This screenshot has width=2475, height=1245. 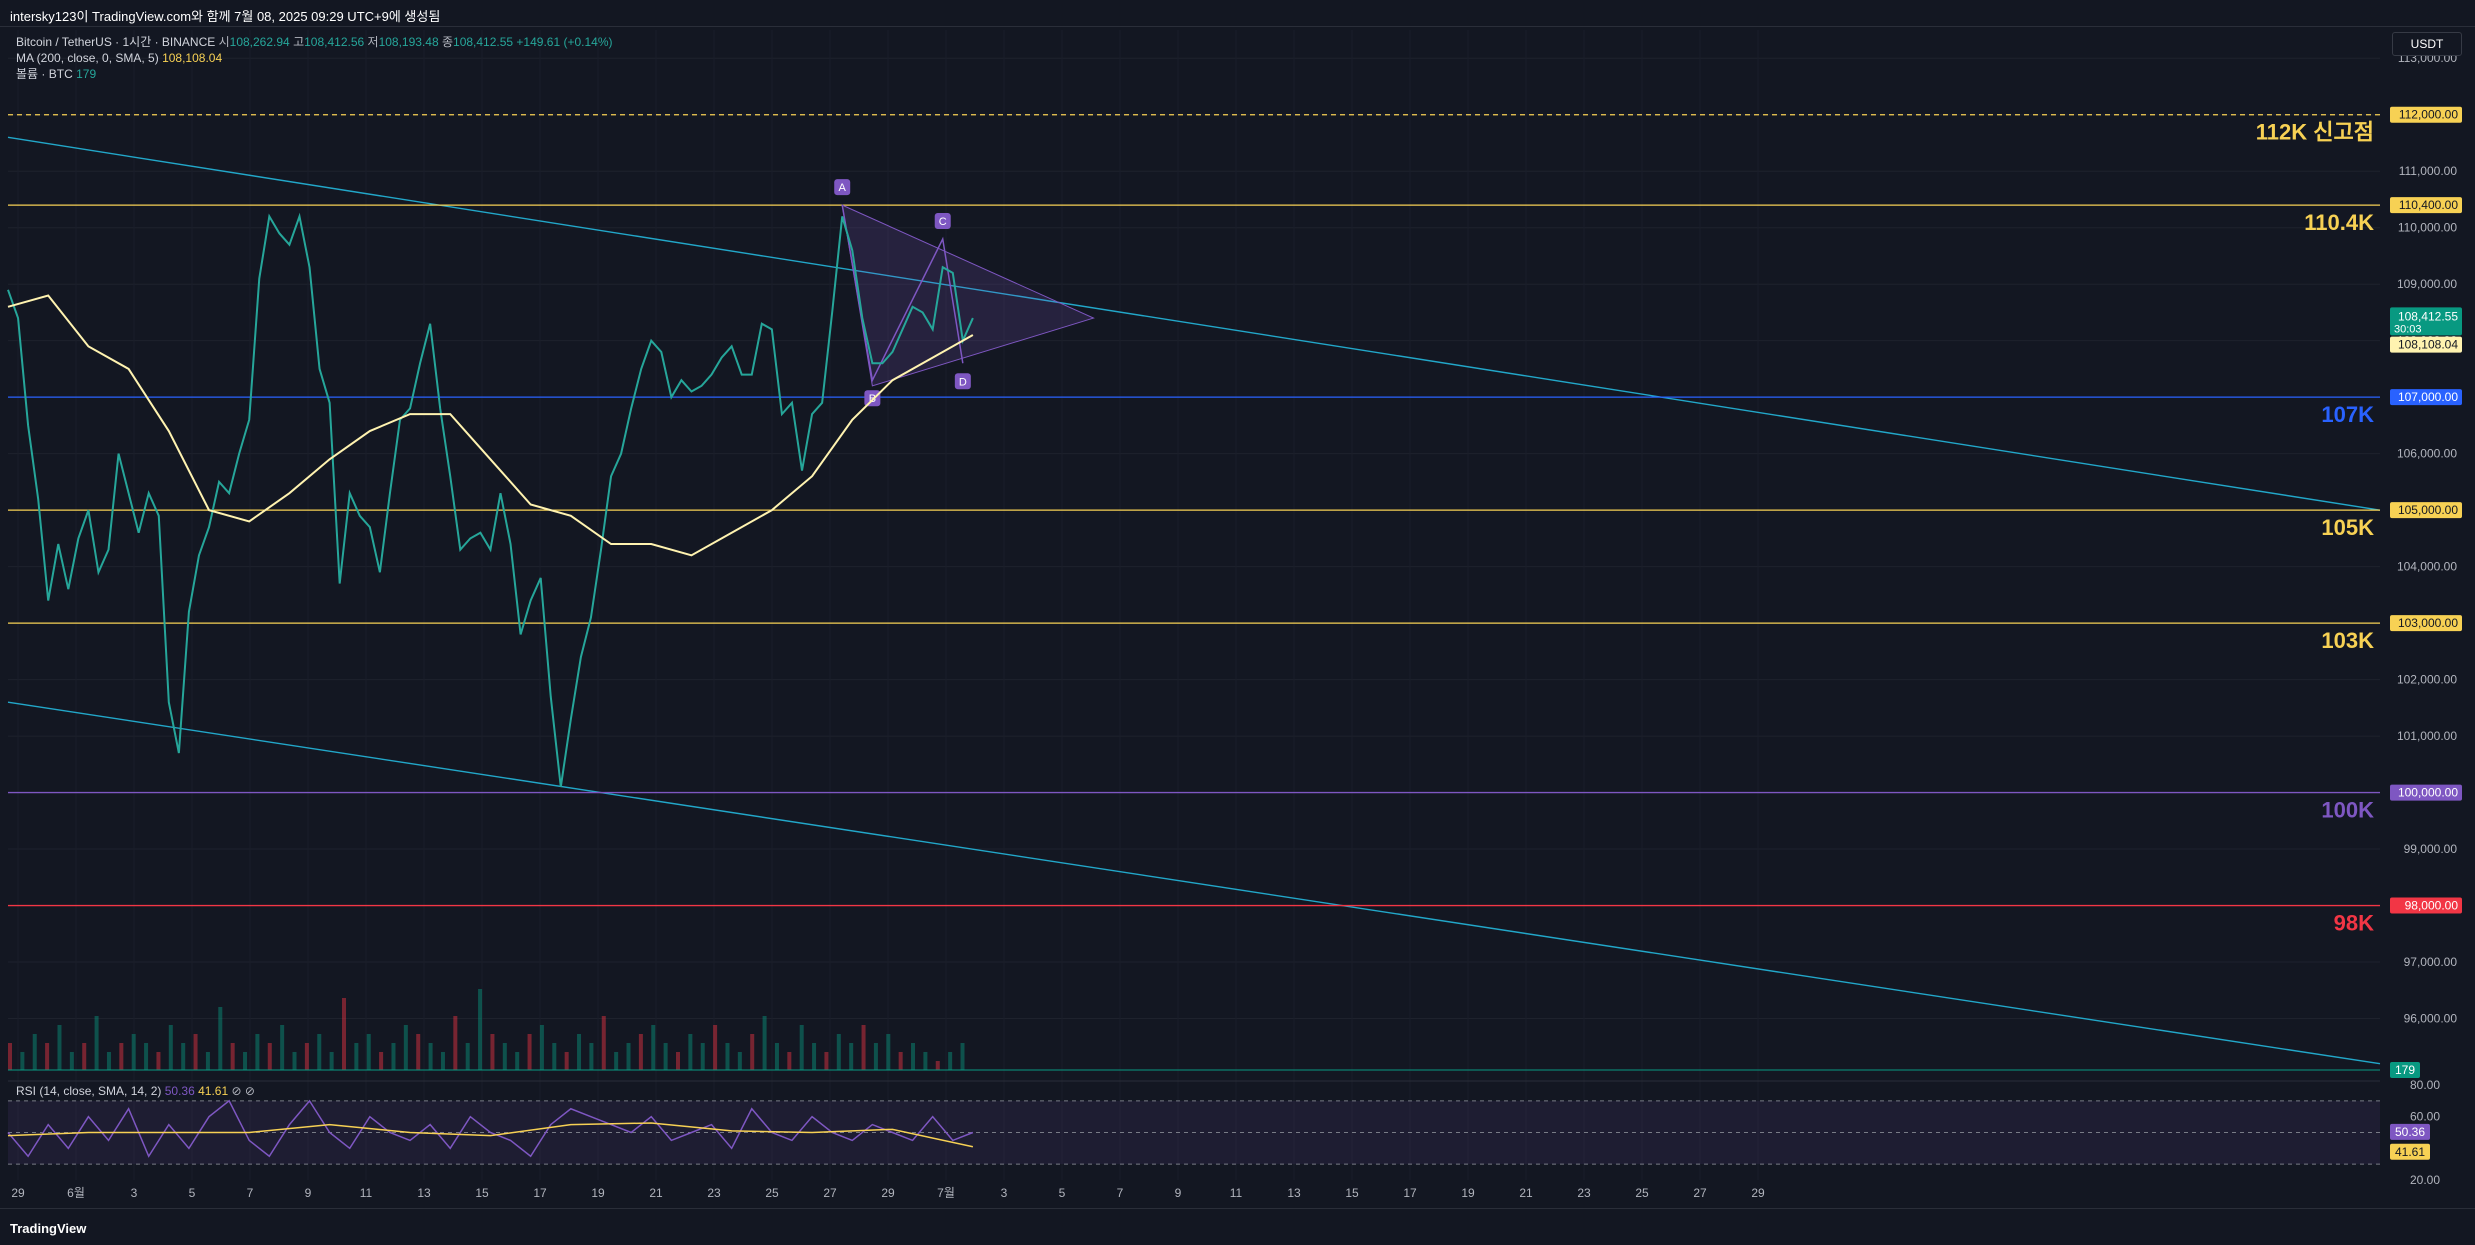 I want to click on rsi-tick: 60.00, so click(x=2425, y=1117).